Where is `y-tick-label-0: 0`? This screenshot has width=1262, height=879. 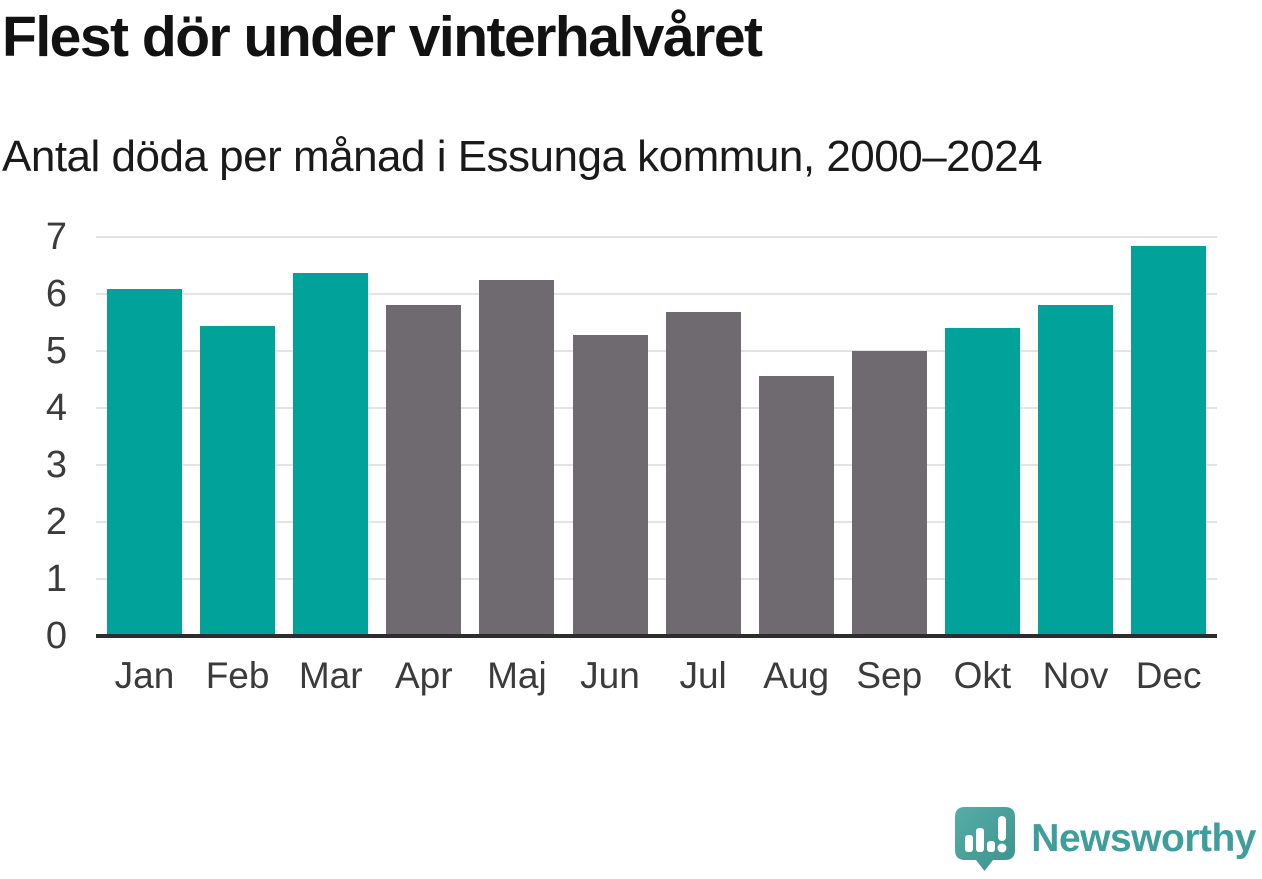
y-tick-label-0: 0 is located at coordinates (56, 636).